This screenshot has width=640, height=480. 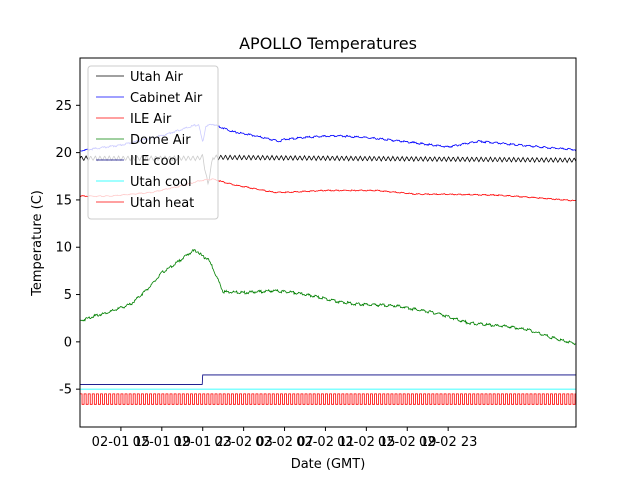 What do you see at coordinates (162, 442) in the screenshot?
I see `x-tick-label: 02-01 19` at bounding box center [162, 442].